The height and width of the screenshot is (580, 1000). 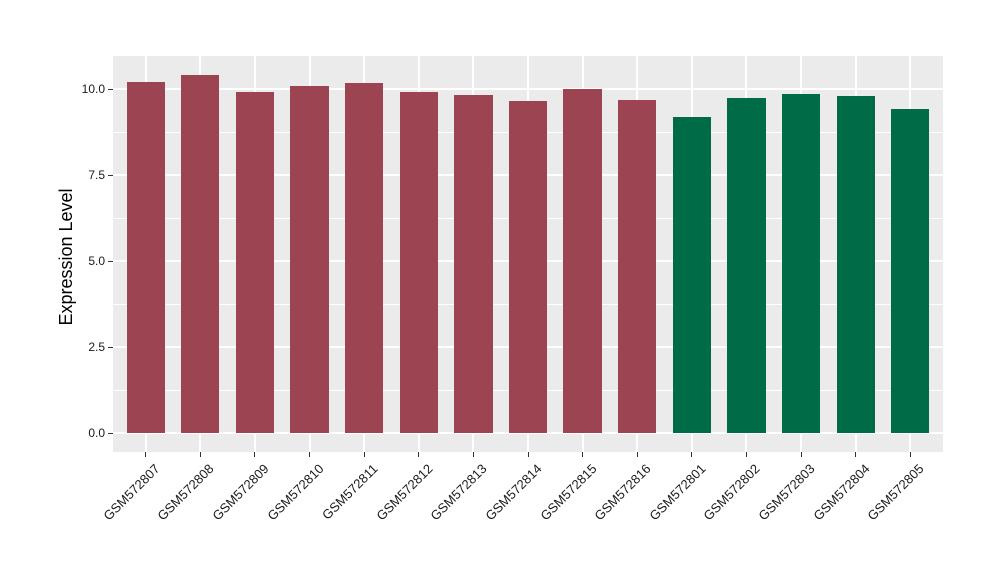 What do you see at coordinates (528, 267) in the screenshot?
I see `bar-GSM572814` at bounding box center [528, 267].